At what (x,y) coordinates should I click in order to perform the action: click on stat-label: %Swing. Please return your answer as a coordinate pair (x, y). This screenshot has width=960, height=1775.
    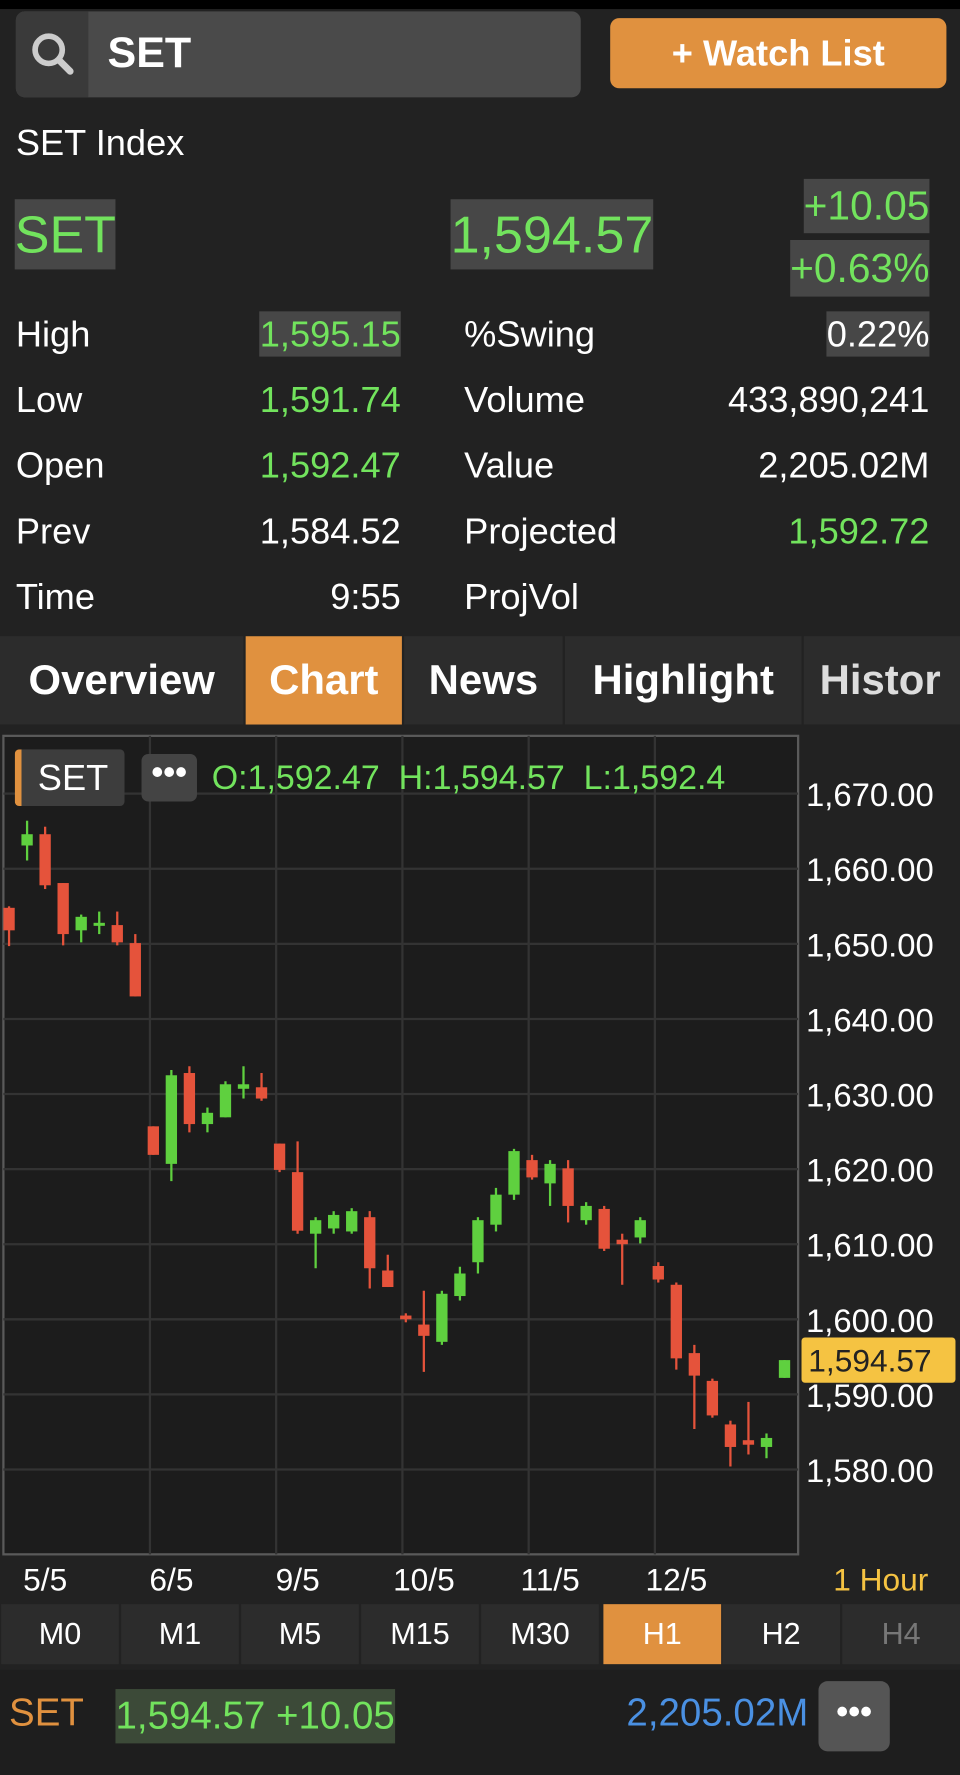
    Looking at the image, I should click on (530, 334).